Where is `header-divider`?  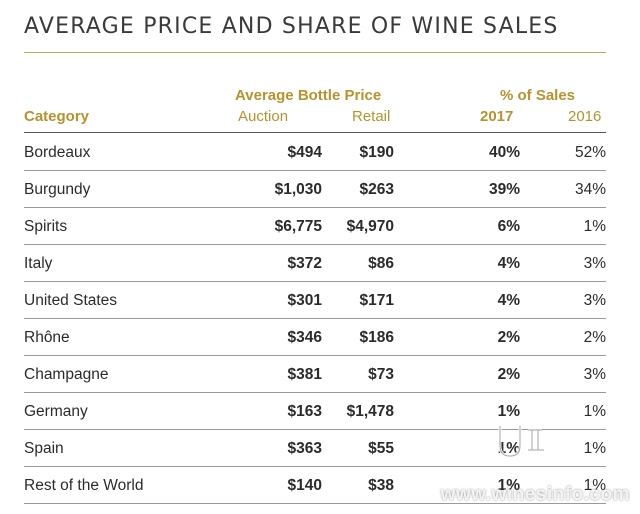
header-divider is located at coordinates (315, 132).